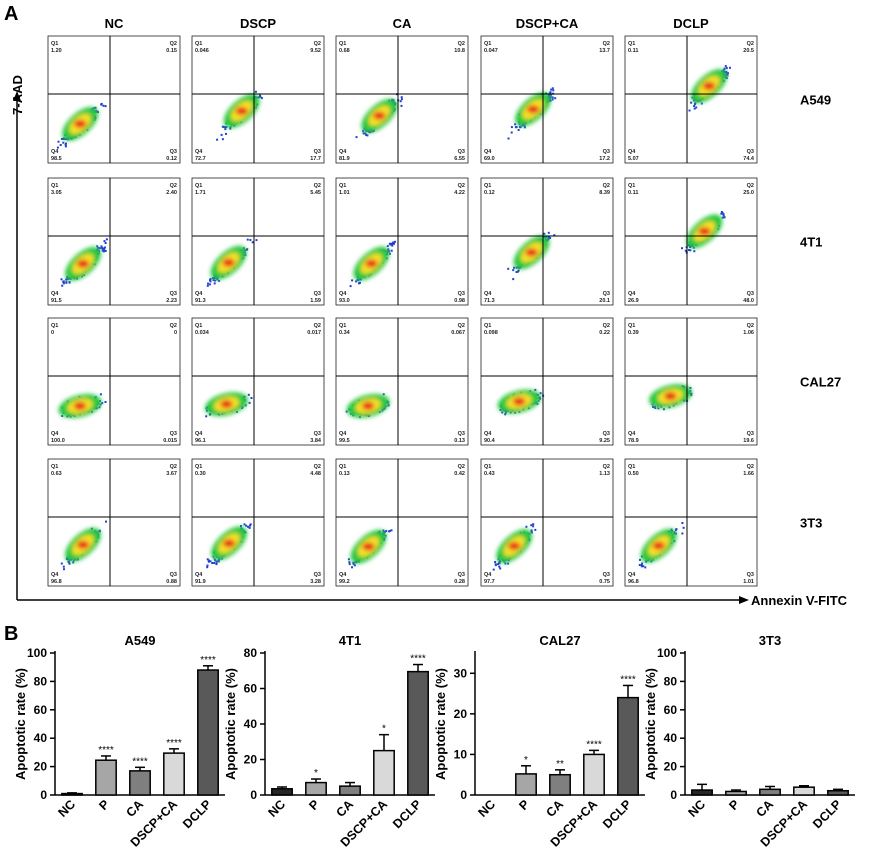 This screenshot has width=872, height=868. What do you see at coordinates (524, 805) in the screenshot?
I see `category-label: P` at bounding box center [524, 805].